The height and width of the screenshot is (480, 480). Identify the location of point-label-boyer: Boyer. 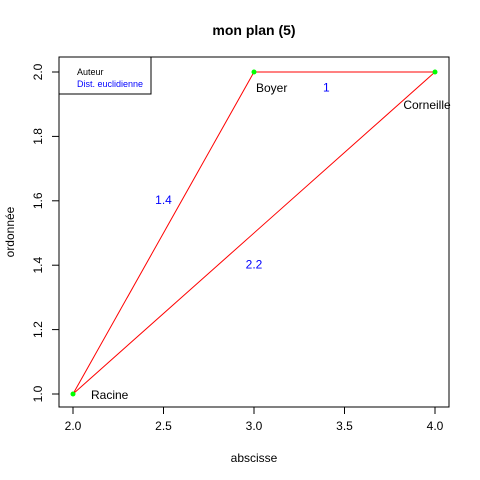
(271, 88).